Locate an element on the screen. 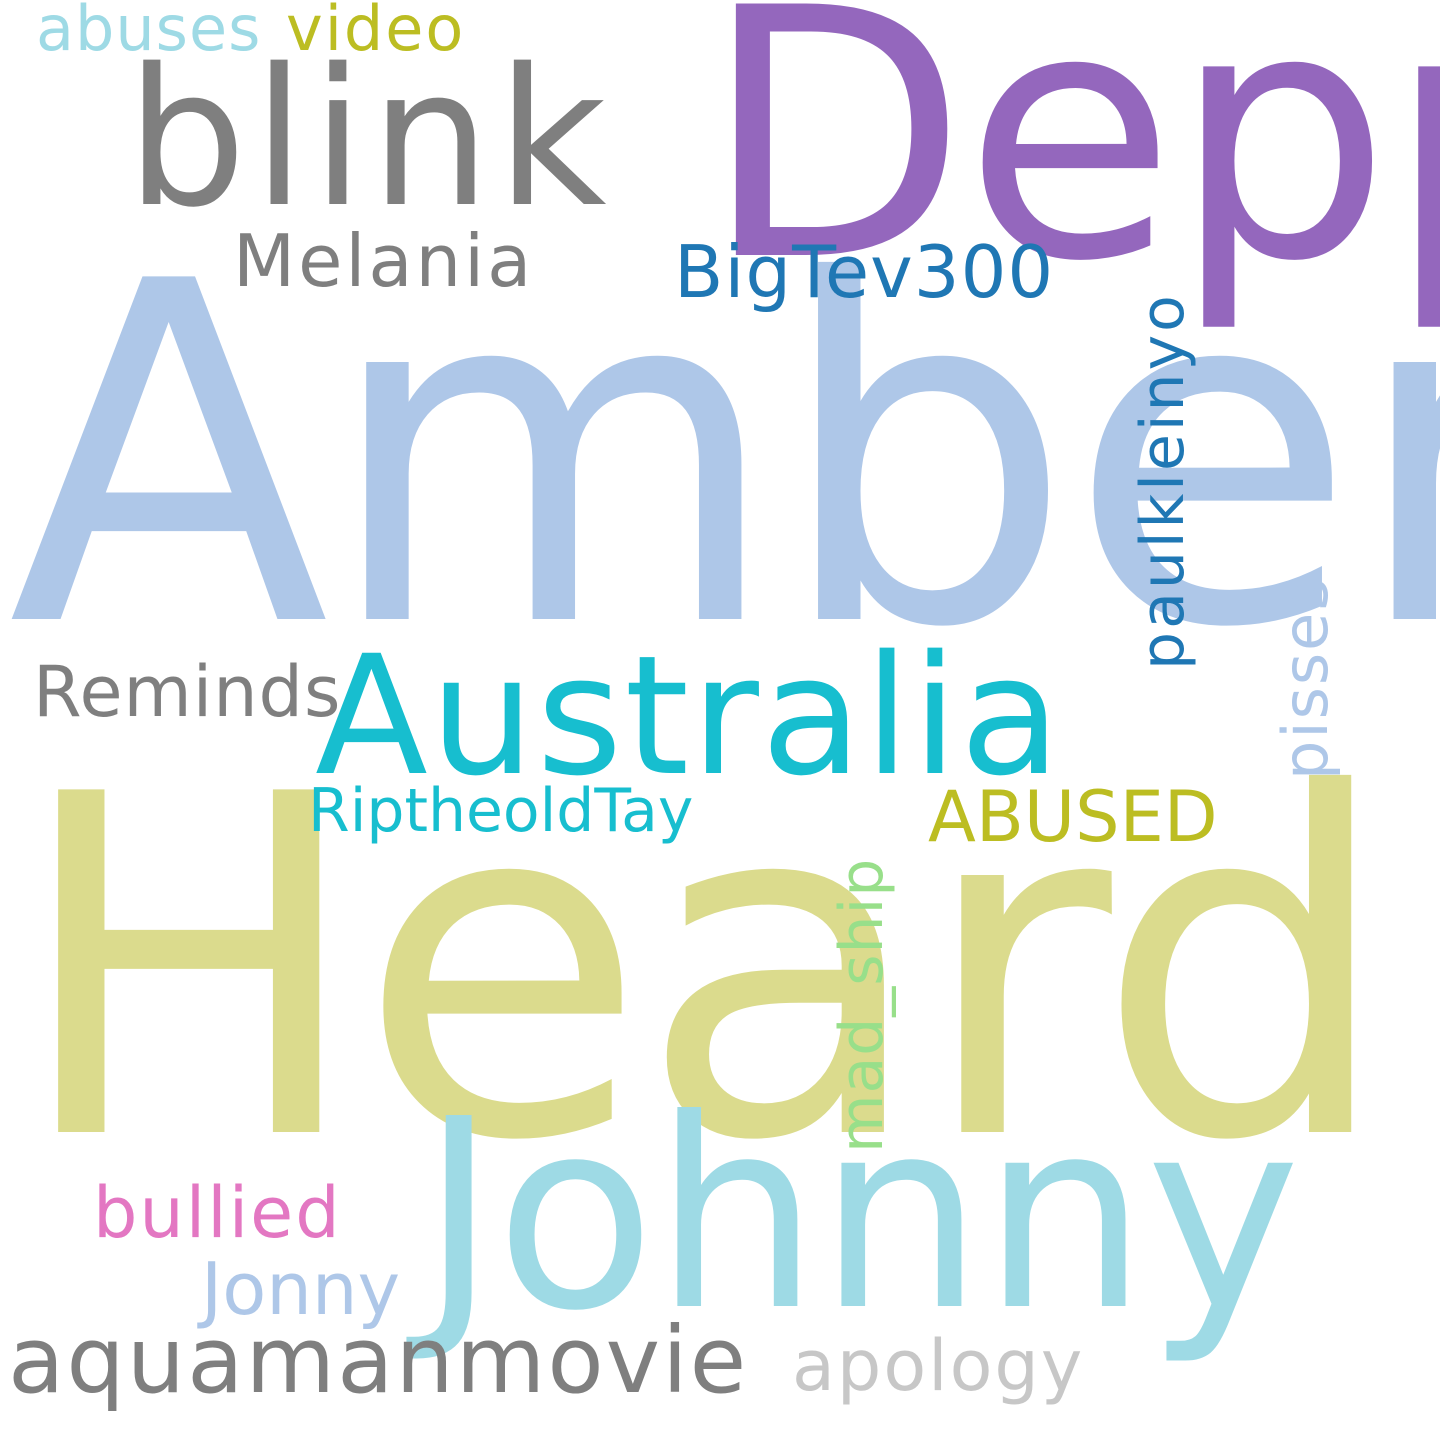  word-blink: blink is located at coordinates (369, 138).